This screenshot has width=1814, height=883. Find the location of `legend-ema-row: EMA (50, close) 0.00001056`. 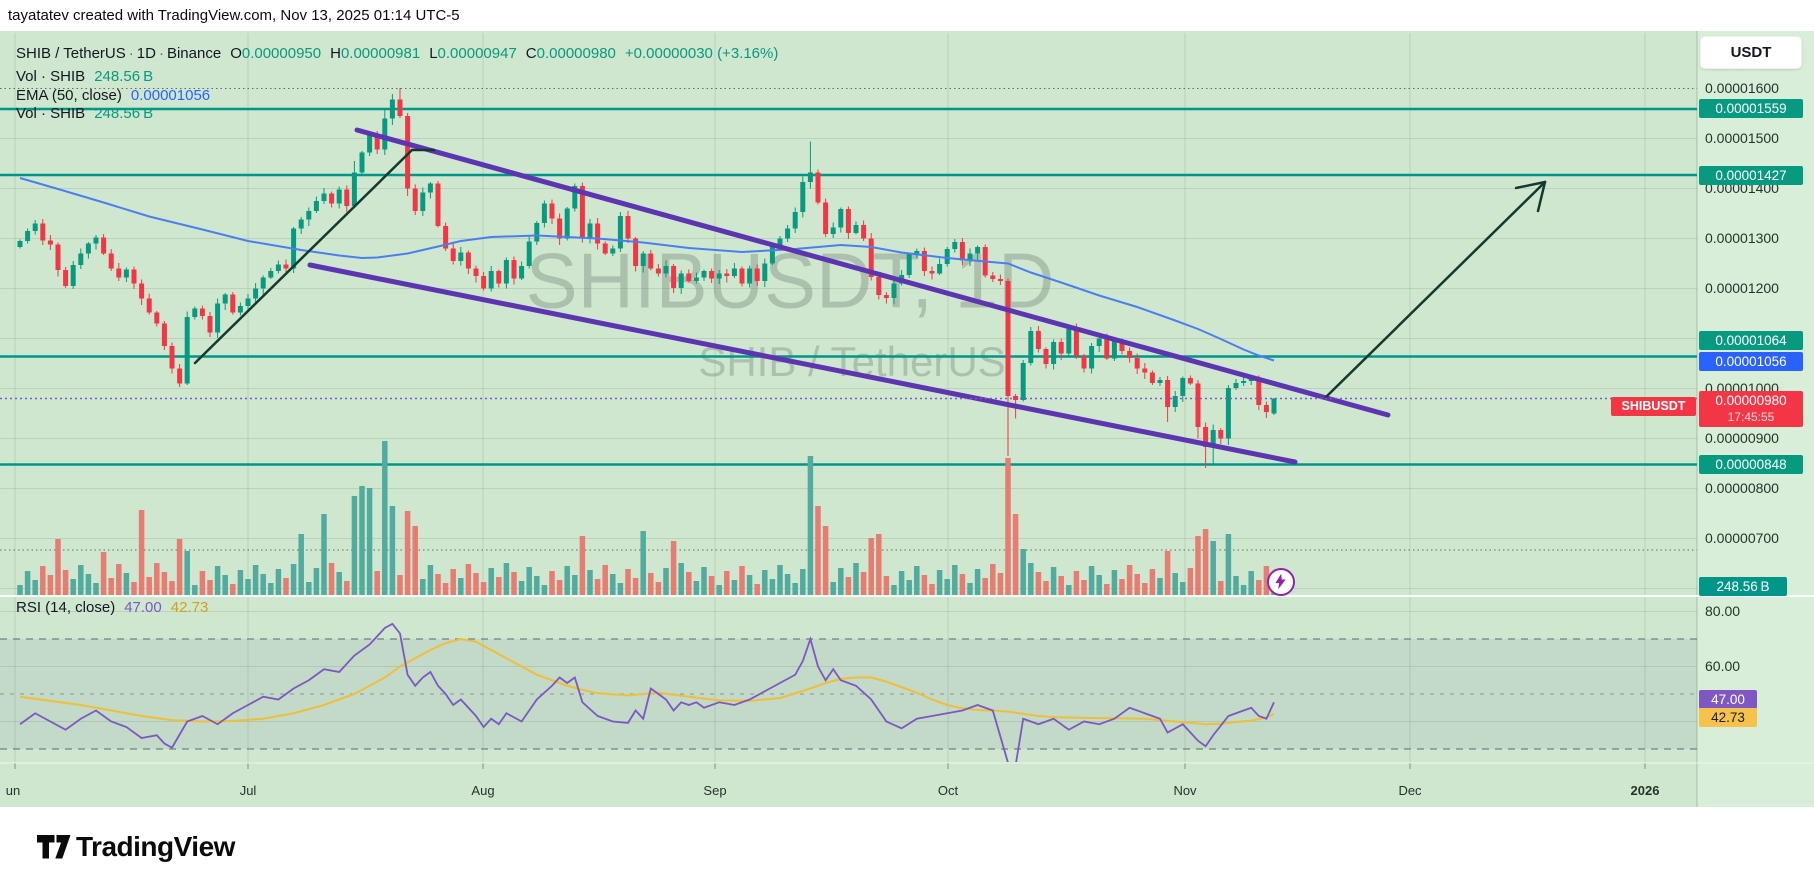

legend-ema-row: EMA (50, close) 0.00001056 is located at coordinates (113, 95).